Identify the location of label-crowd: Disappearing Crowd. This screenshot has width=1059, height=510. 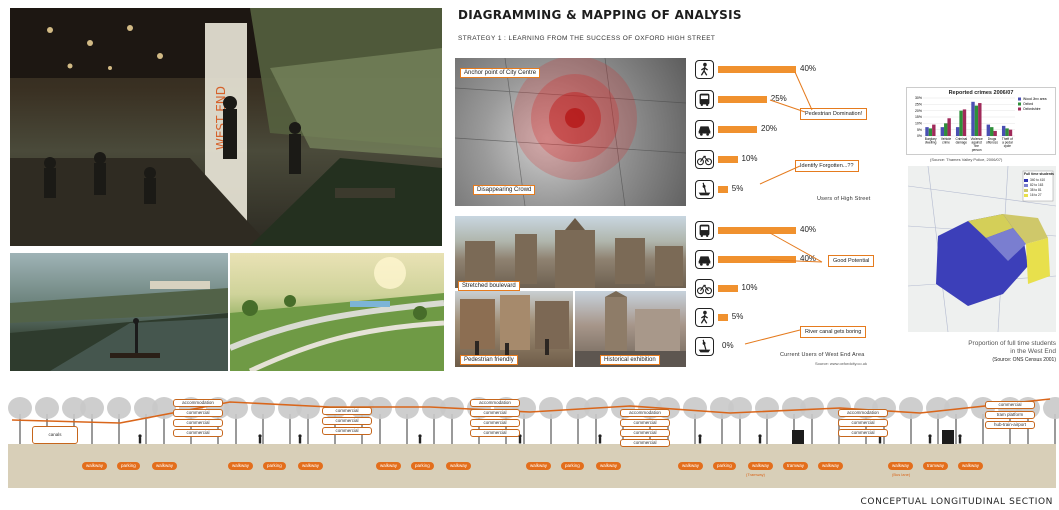
(504, 190).